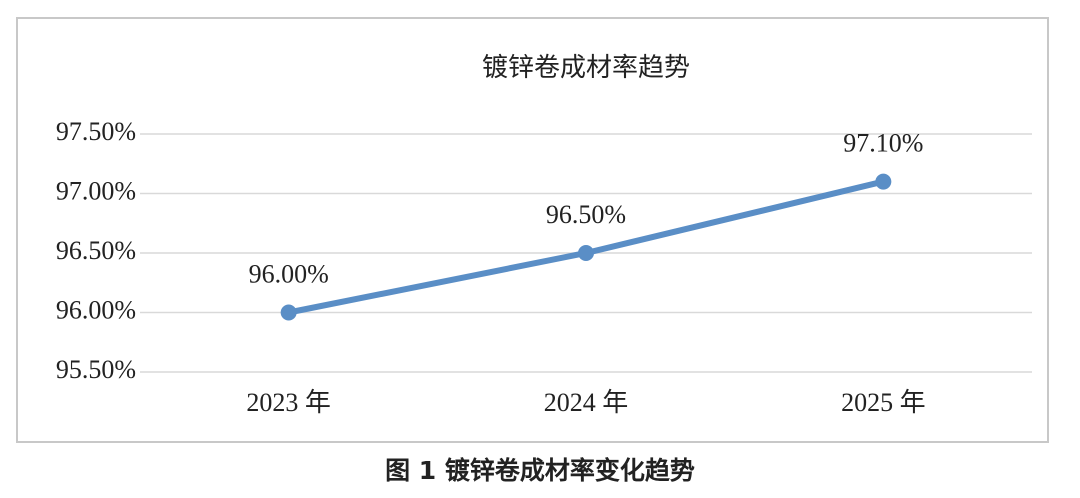 This screenshot has height=498, width=1080. What do you see at coordinates (586, 67) in the screenshot?
I see `chart-title: 镀锌卷成材率趋势` at bounding box center [586, 67].